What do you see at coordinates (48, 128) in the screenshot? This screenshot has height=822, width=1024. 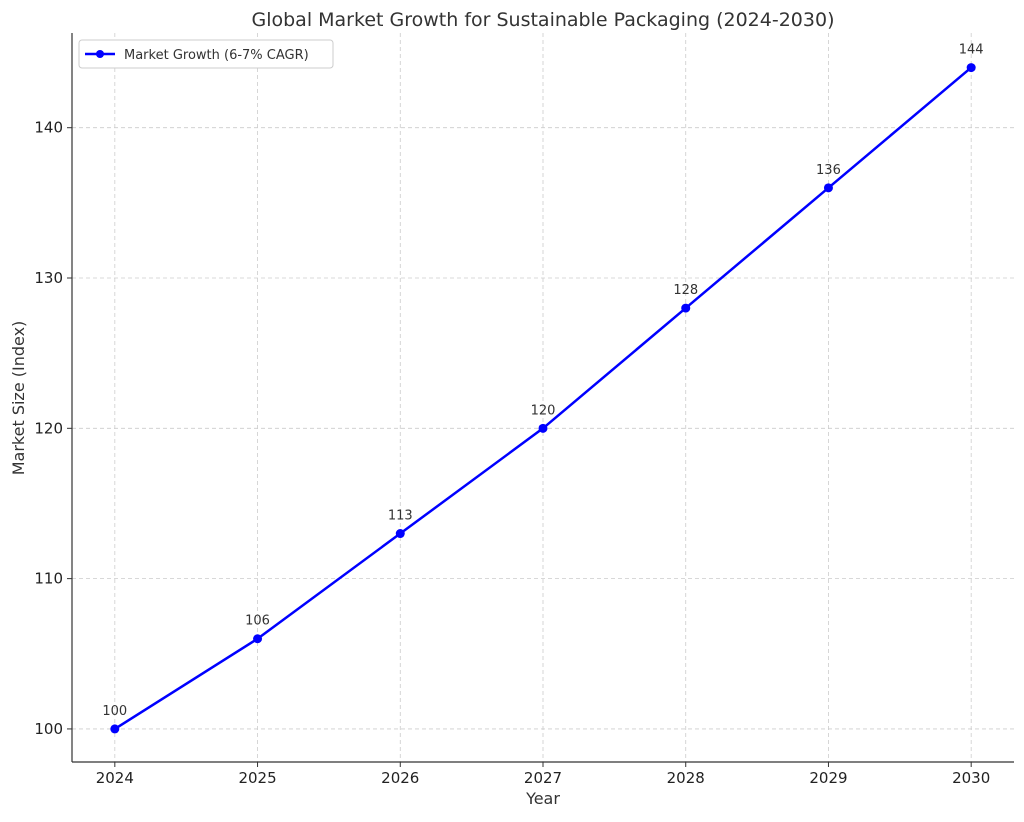 I see `y-tick-label: 140` at bounding box center [48, 128].